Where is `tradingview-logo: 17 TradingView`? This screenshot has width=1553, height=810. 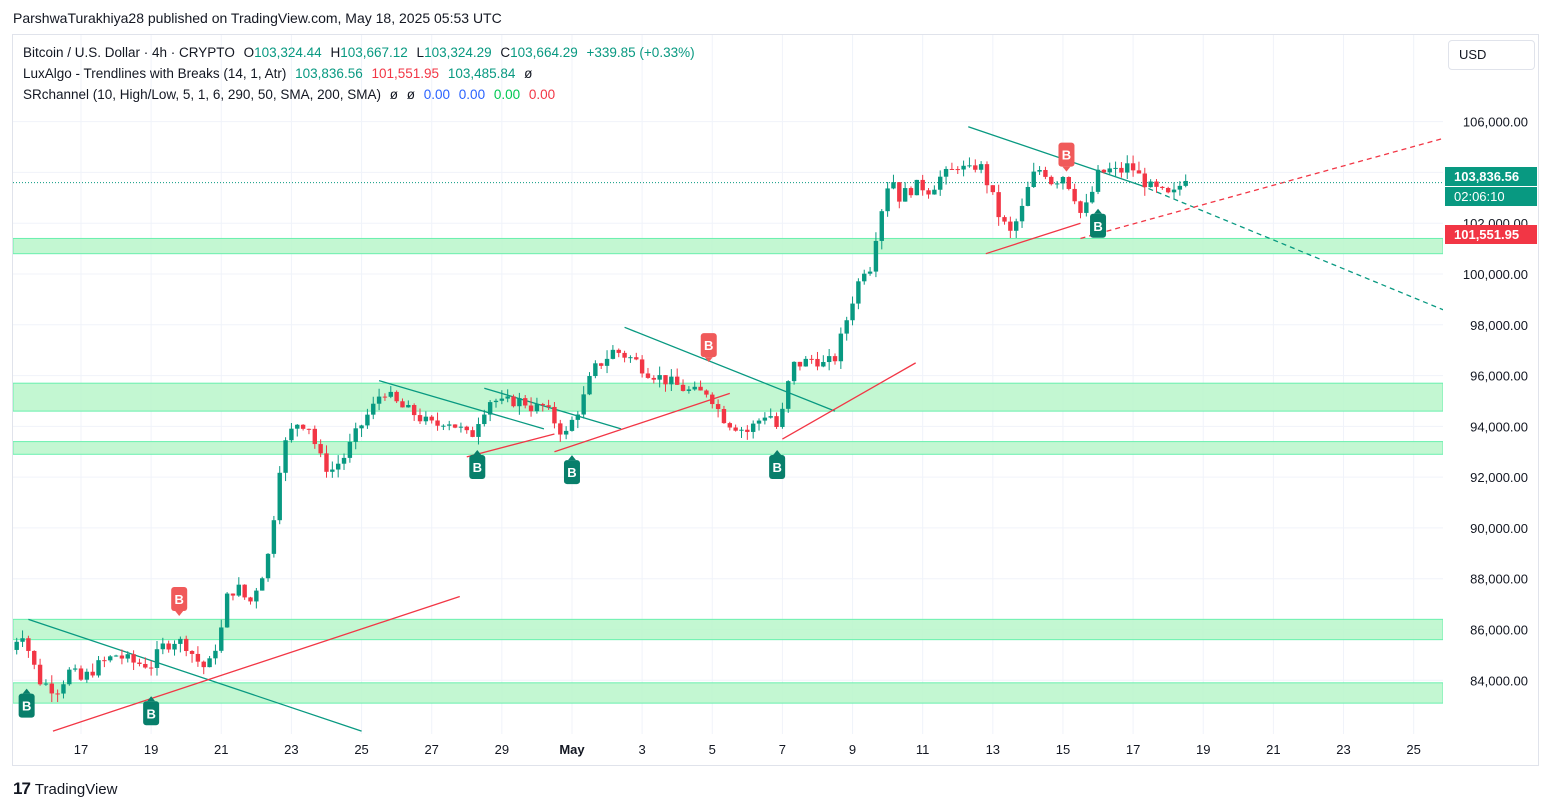 tradingview-logo: 17 TradingView is located at coordinates (65, 789).